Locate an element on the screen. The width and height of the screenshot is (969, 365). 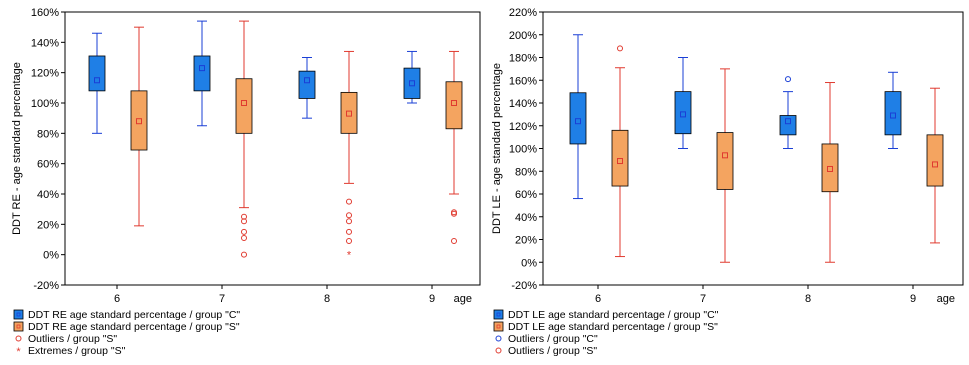
y-tick-label: 220% is located at coordinates (523, 13).